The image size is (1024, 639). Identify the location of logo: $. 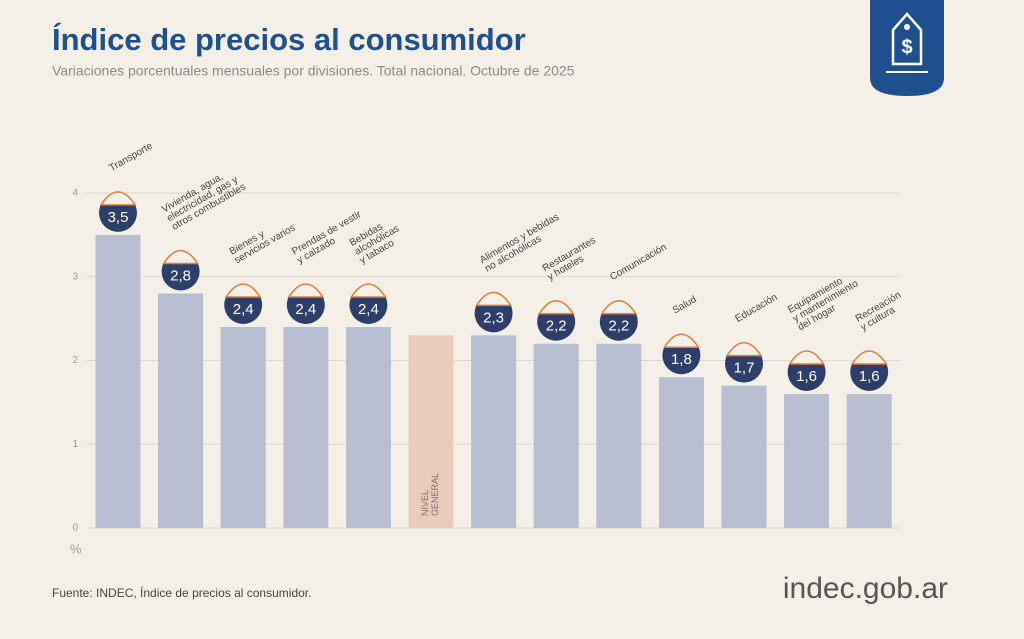
(907, 48).